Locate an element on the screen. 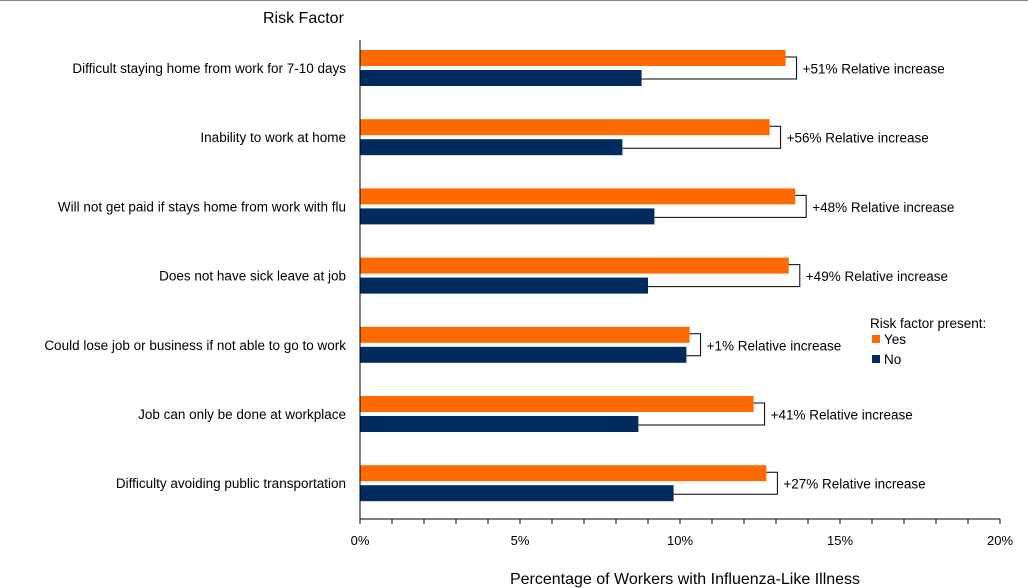 This screenshot has height=588, width=1028. annotation-4: +1% Relative increase is located at coordinates (774, 345).